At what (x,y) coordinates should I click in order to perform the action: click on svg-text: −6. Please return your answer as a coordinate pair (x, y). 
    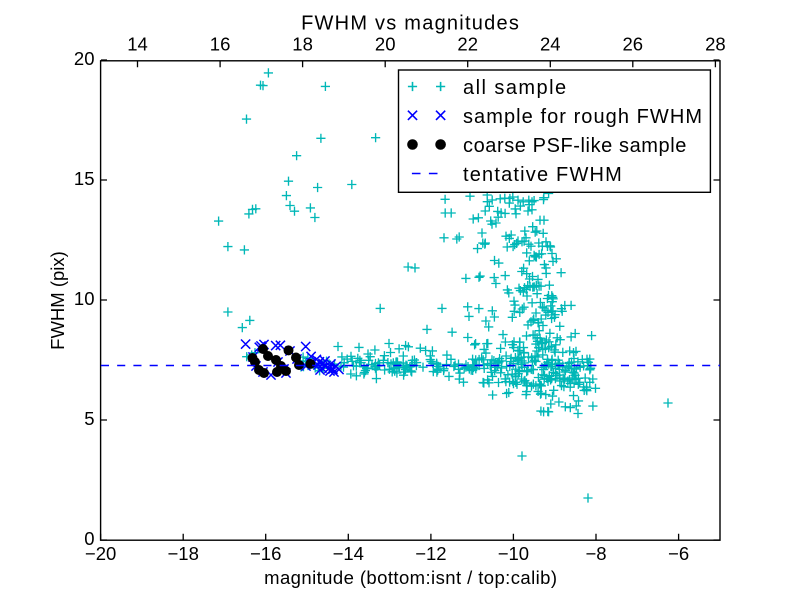
    Looking at the image, I should click on (678, 553).